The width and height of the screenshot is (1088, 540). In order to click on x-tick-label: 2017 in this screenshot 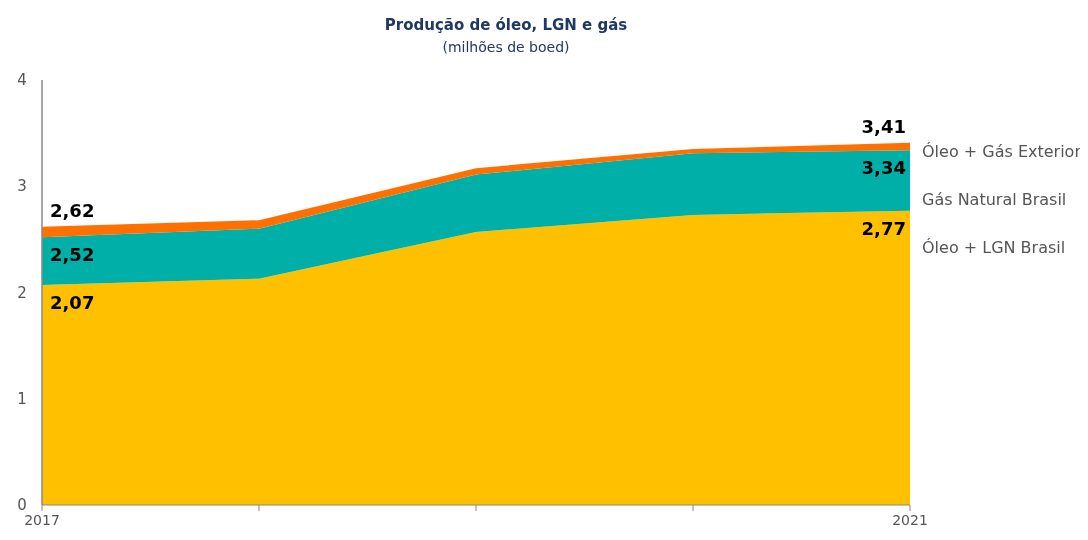, I will do `click(42, 520)`.